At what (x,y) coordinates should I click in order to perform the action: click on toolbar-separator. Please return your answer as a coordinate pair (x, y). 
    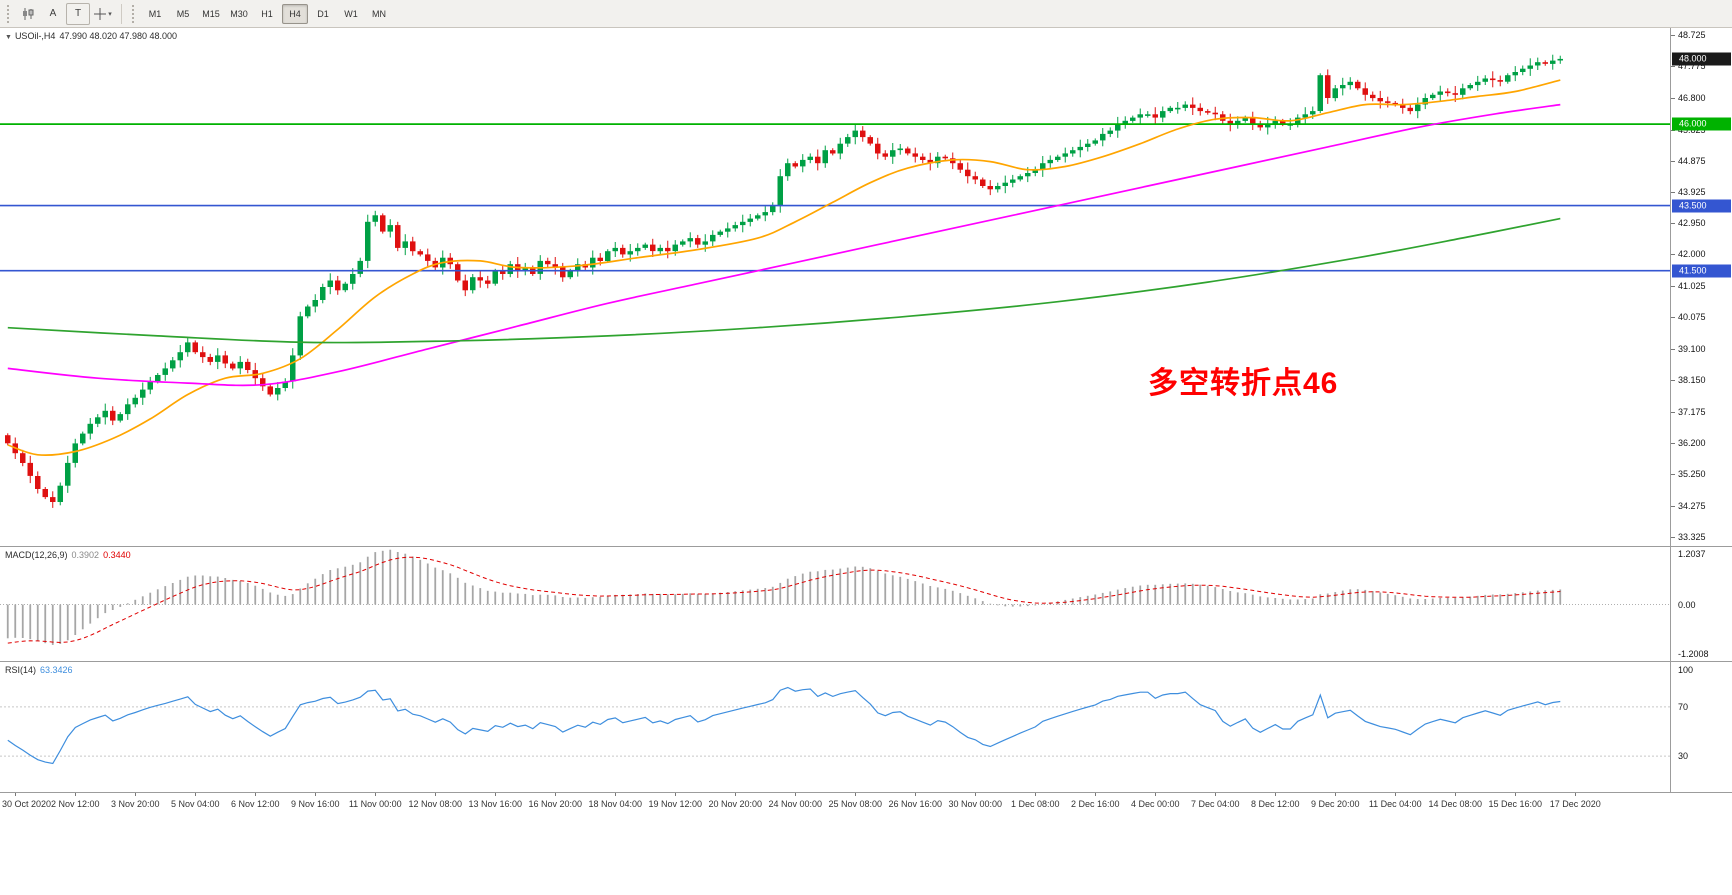
    Looking at the image, I should click on (121, 13).